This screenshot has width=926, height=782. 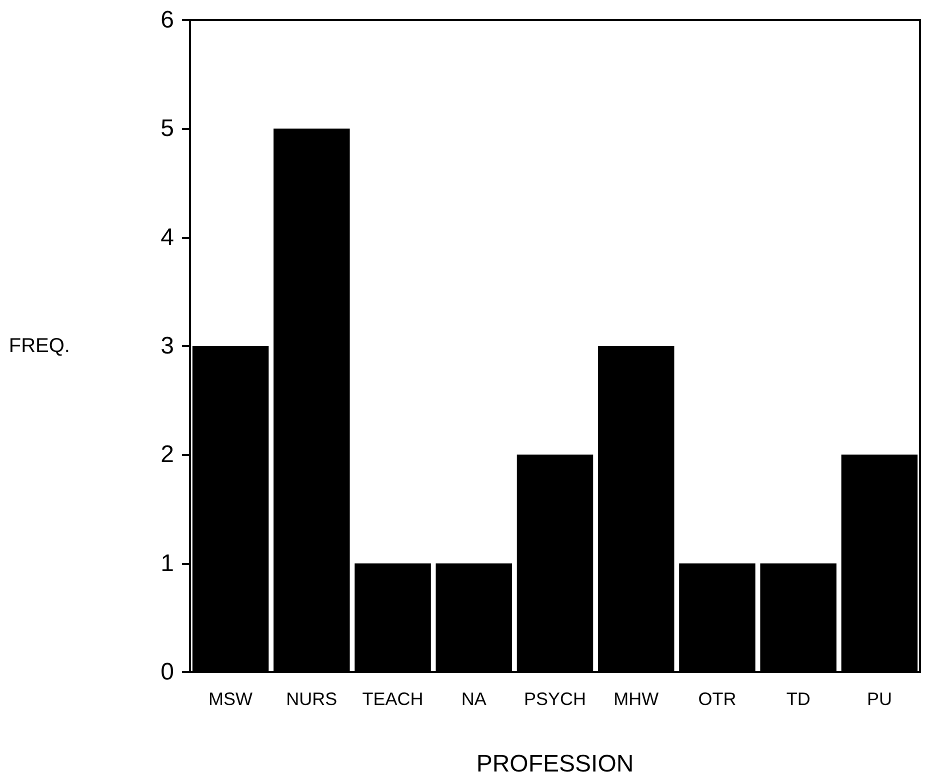 I want to click on x-tick-label: MSW, so click(x=230, y=699).